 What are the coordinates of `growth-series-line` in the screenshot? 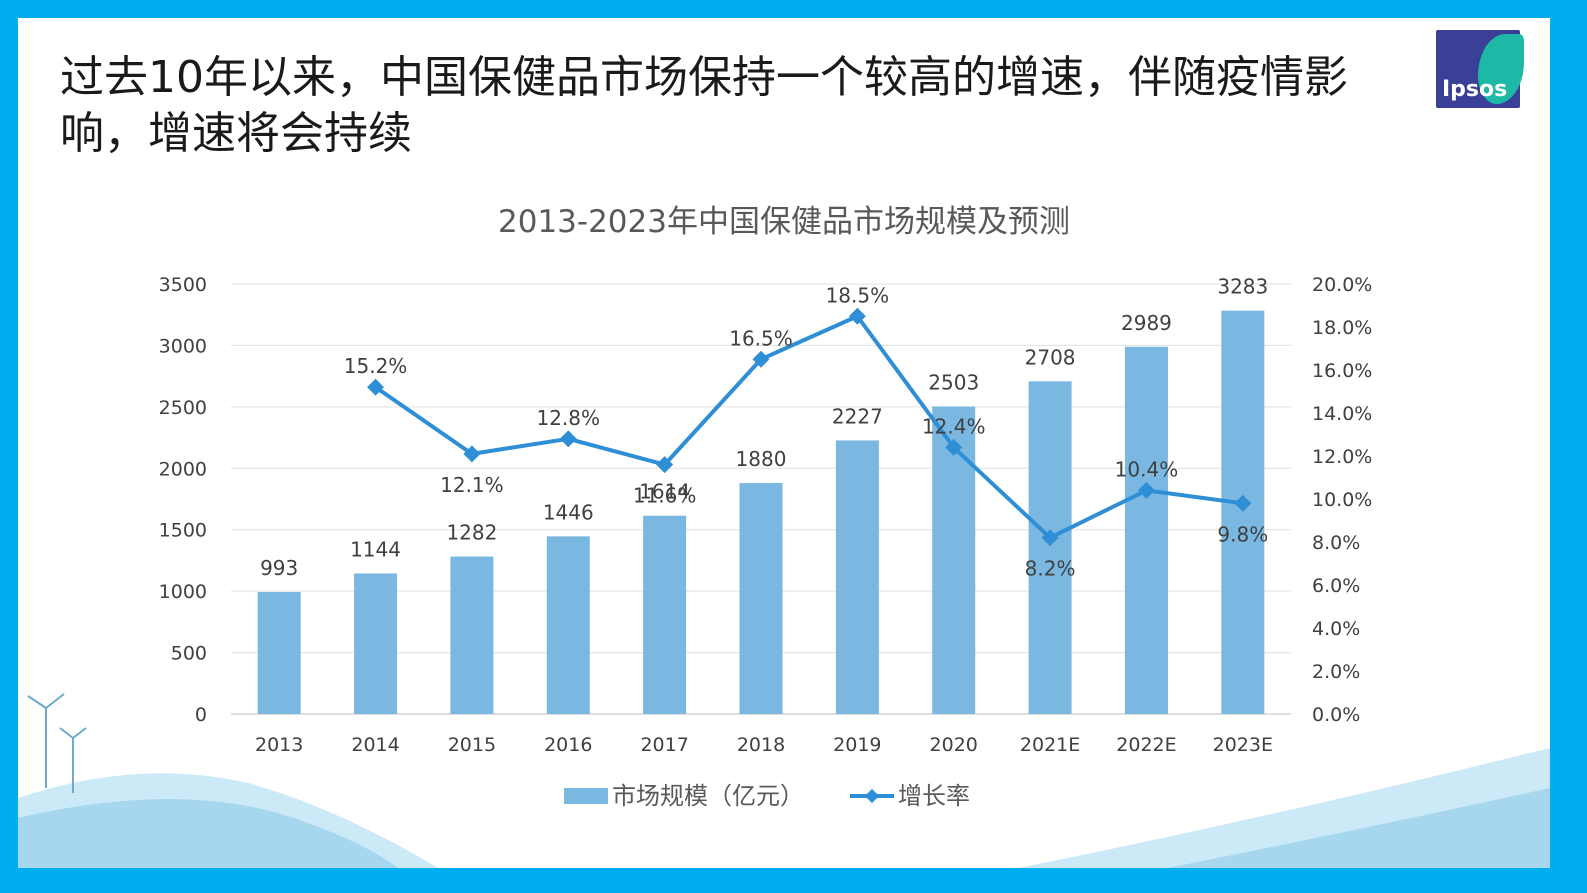 It's located at (809, 427).